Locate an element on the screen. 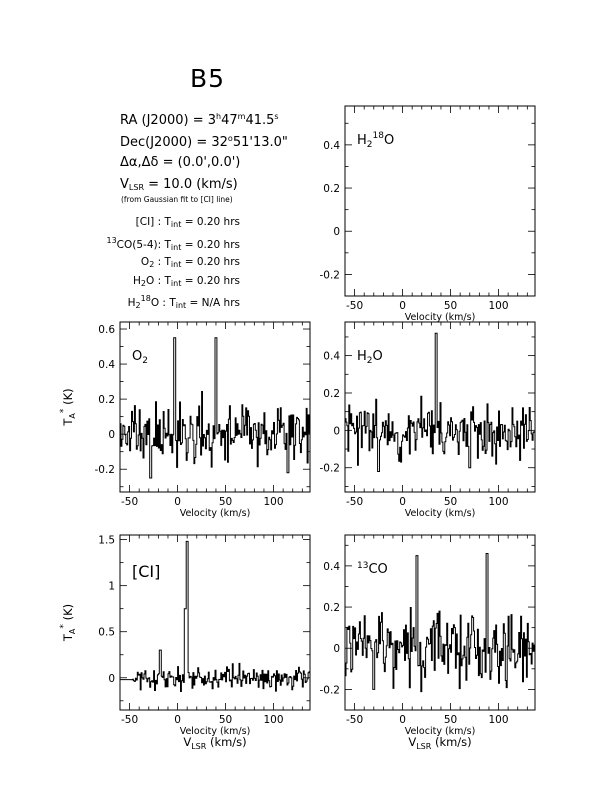 This screenshot has width=612, height=792. y-tick-label: 0.5 is located at coordinates (106, 633).